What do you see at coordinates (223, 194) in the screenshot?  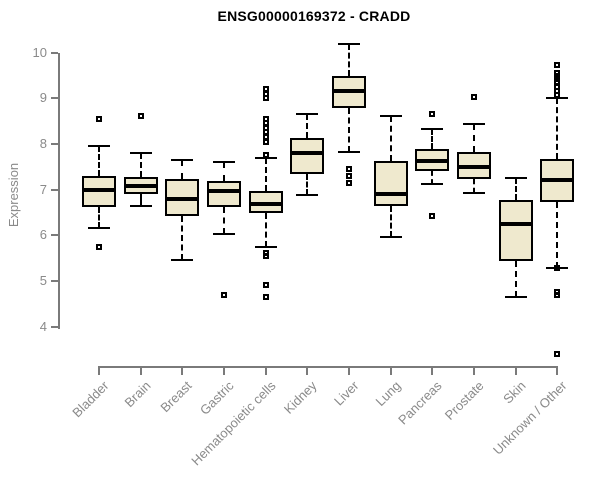 I see `boxplot-gastric-box` at bounding box center [223, 194].